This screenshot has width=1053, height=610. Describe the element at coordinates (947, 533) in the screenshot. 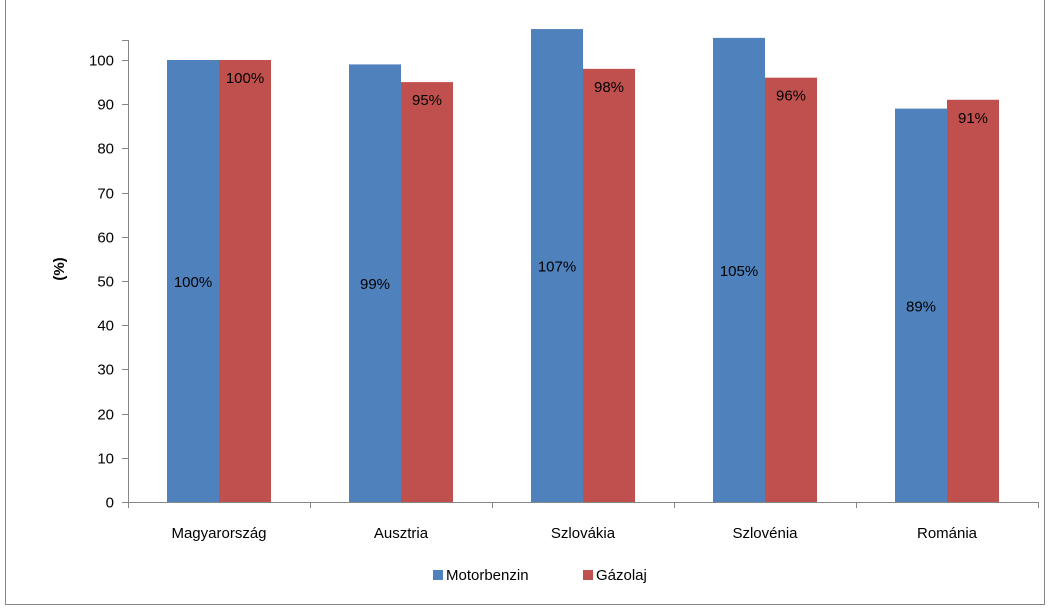

I see `x-category-label: Románia` at that location.